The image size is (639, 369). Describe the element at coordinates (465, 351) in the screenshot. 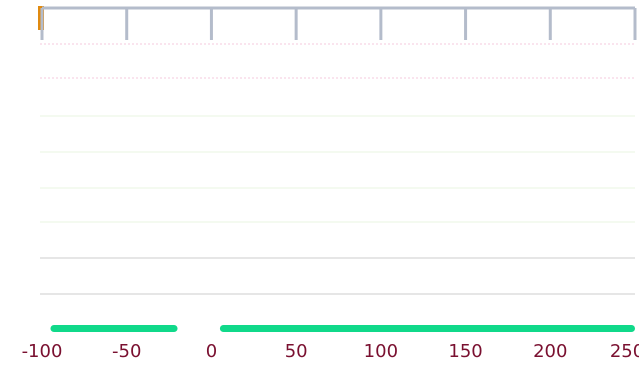

I see `x-tick-label: 150` at that location.